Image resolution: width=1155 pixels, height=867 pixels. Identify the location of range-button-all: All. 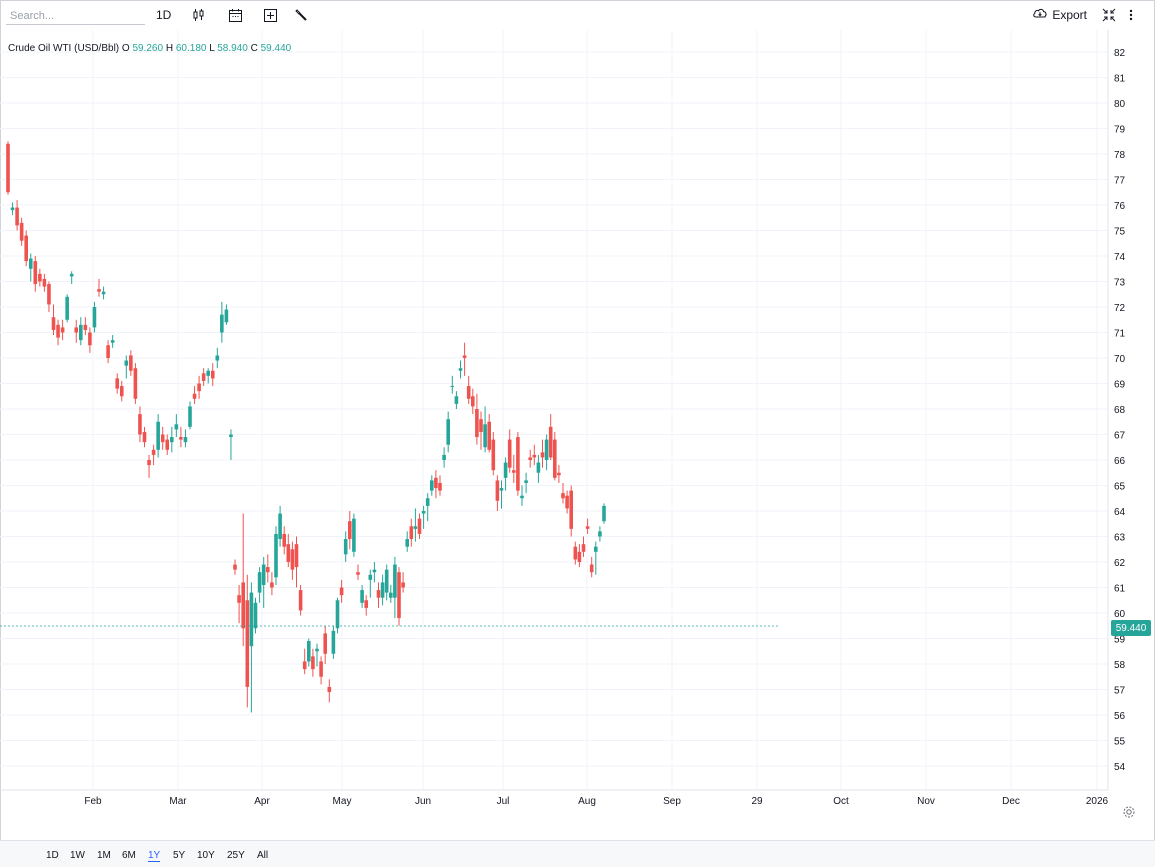
(263, 855).